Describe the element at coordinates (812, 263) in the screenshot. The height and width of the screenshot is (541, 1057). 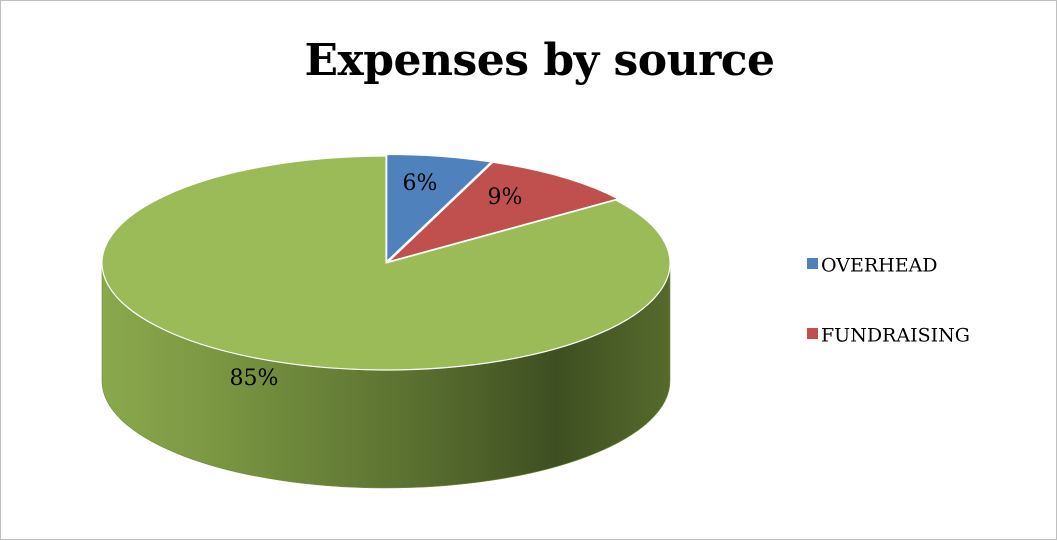
I see `legend-swatch-overhead` at that location.